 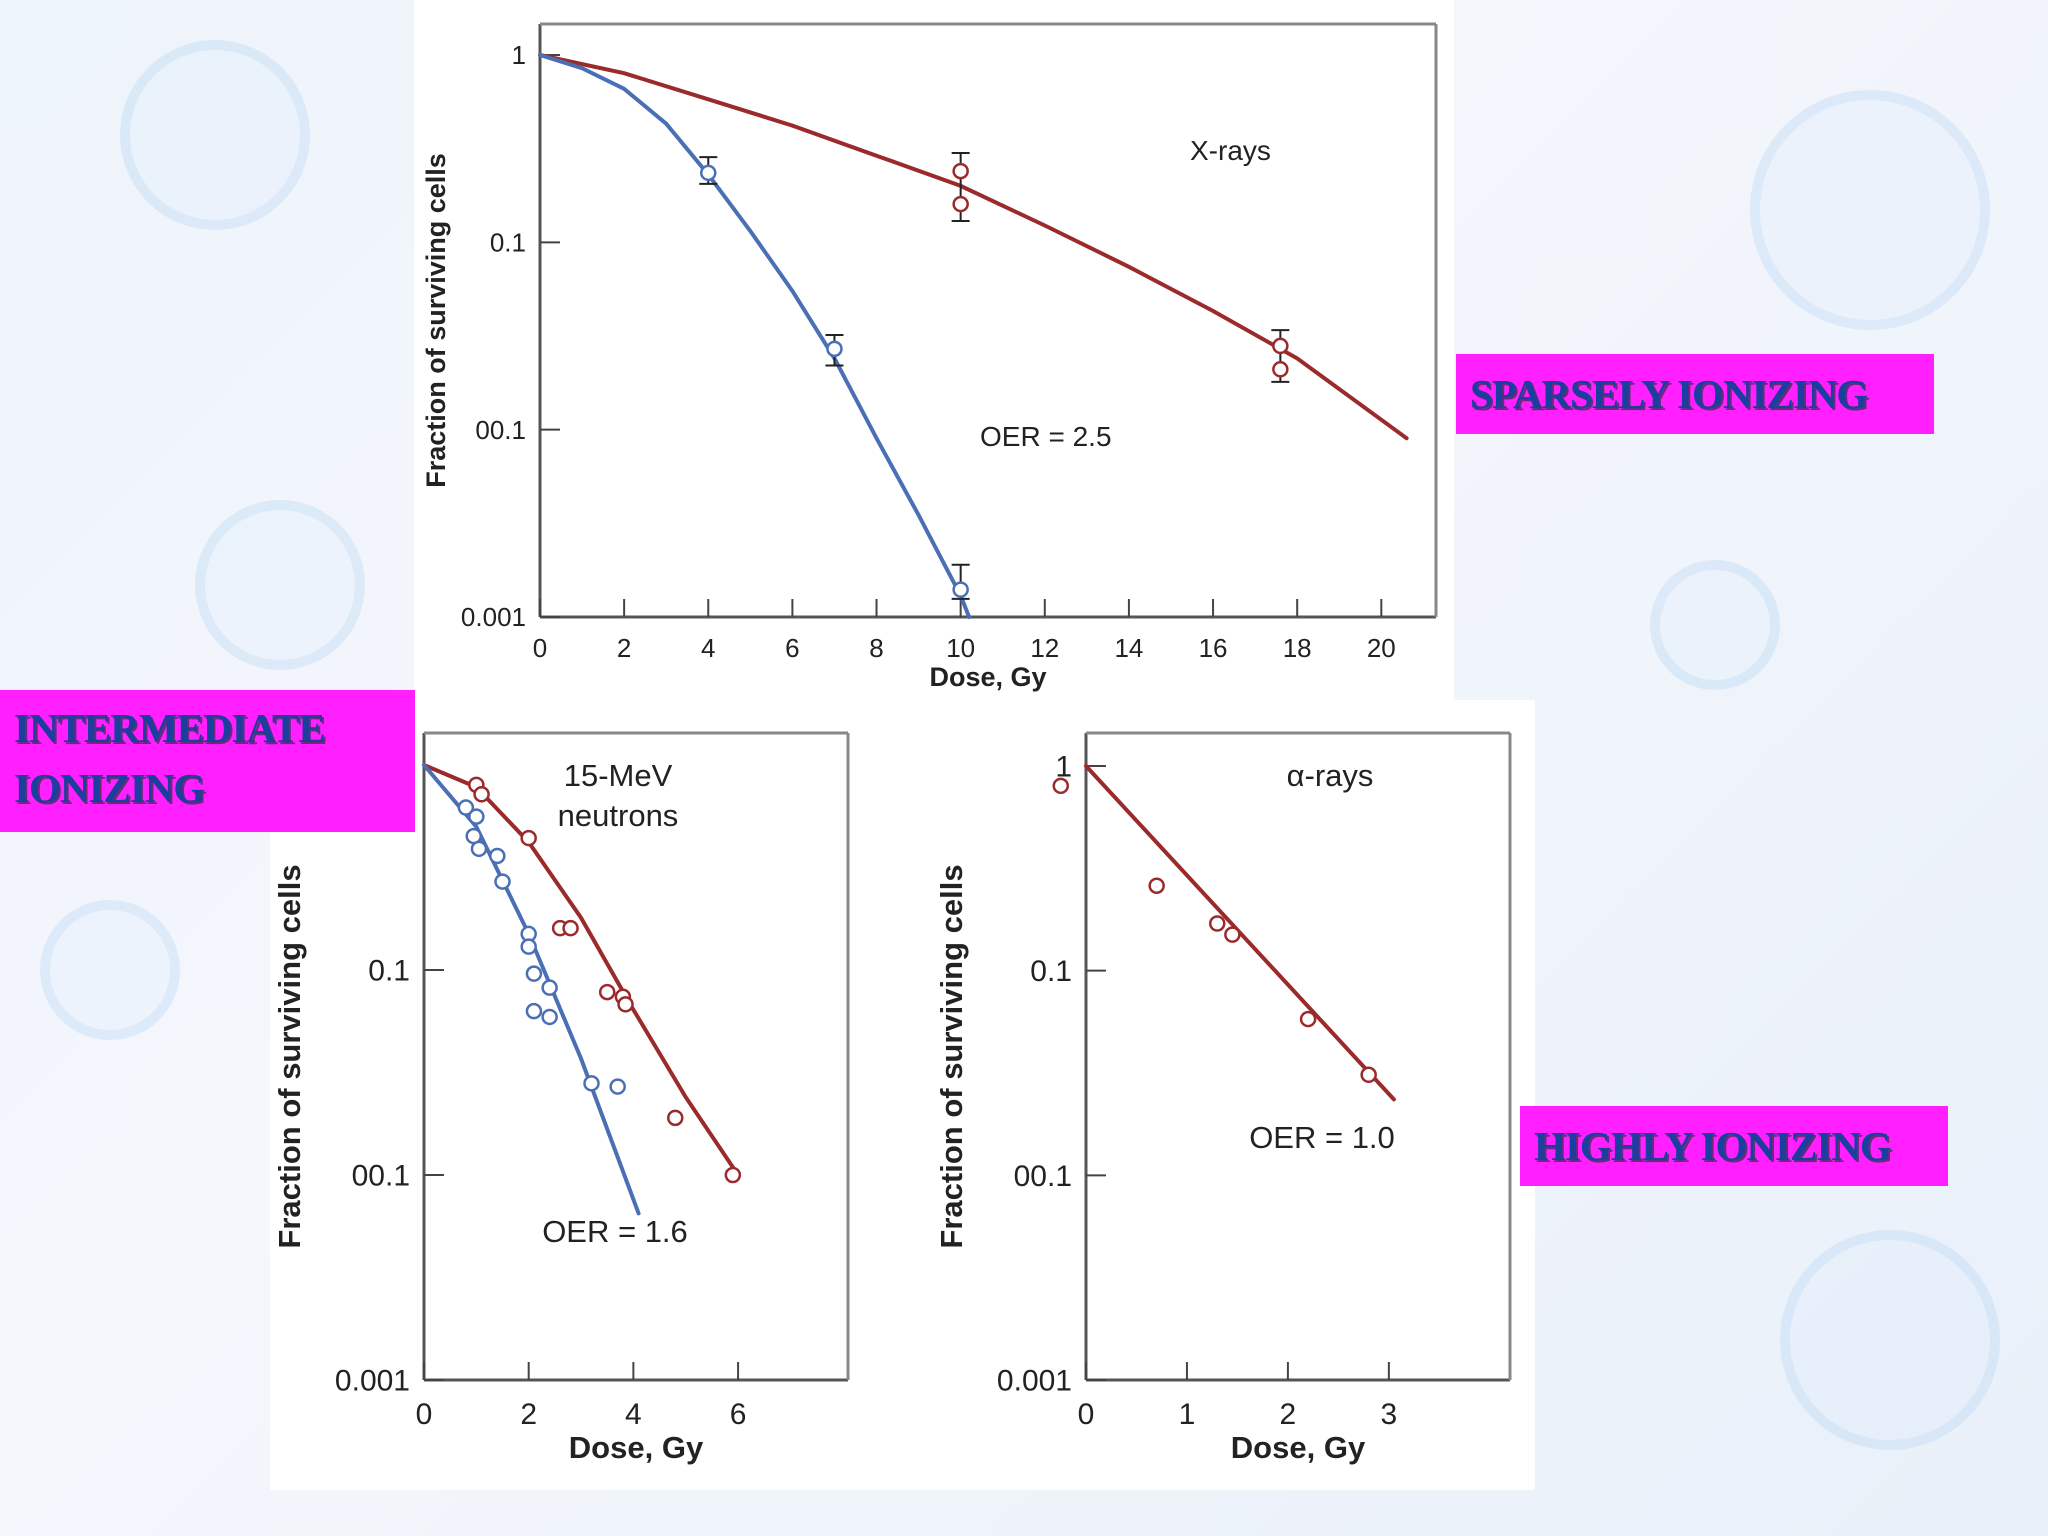 I want to click on sparsely-ionizing-tag: SPARSELY IONIZING, so click(x=1695, y=394).